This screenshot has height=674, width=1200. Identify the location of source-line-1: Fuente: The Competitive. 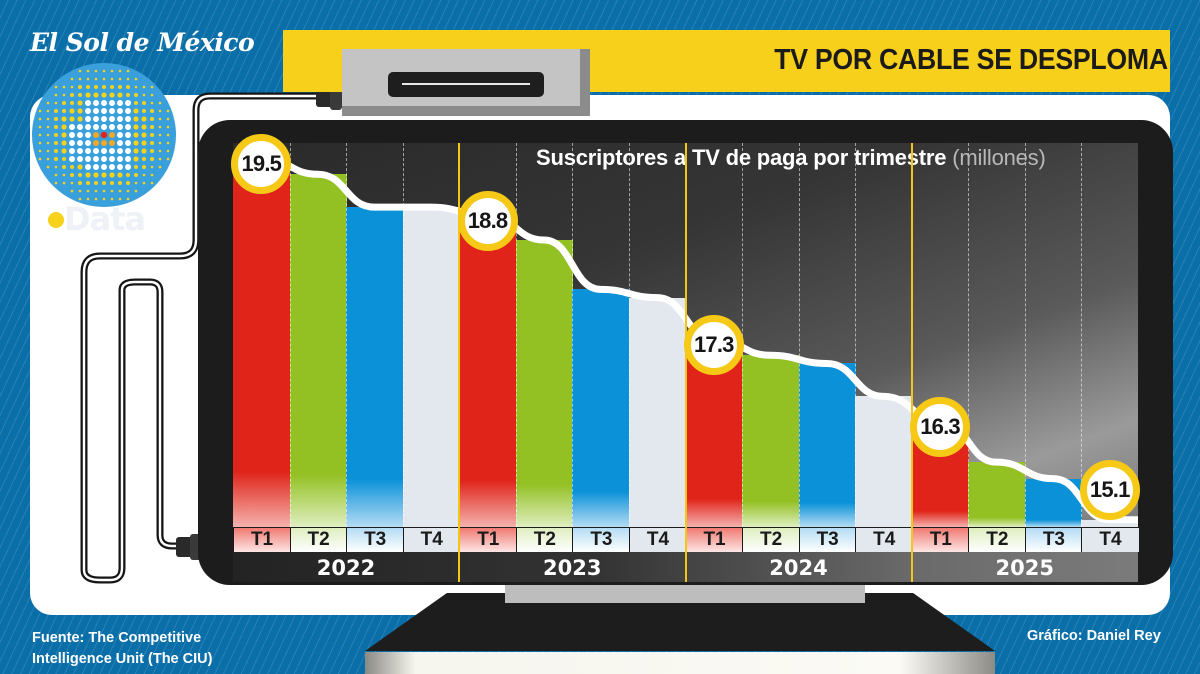
(117, 638).